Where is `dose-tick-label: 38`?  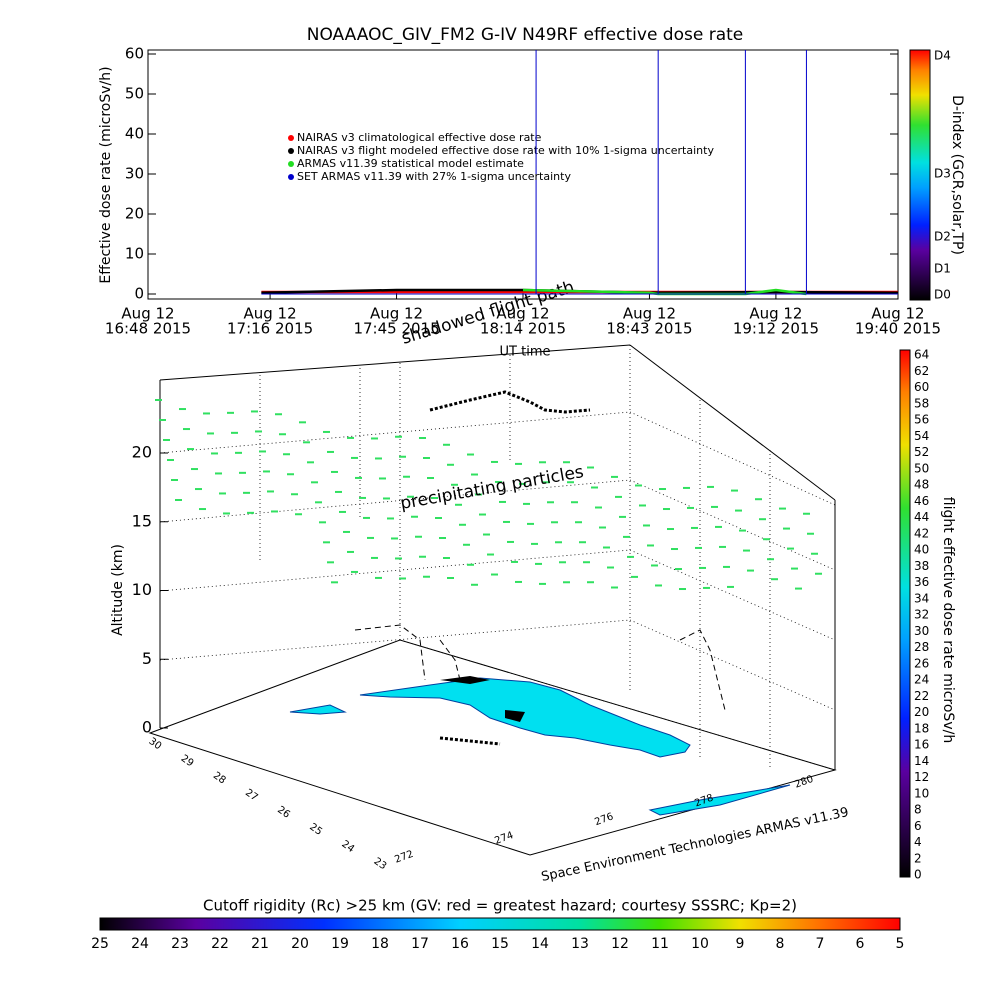
dose-tick-label: 38 is located at coordinates (921, 566).